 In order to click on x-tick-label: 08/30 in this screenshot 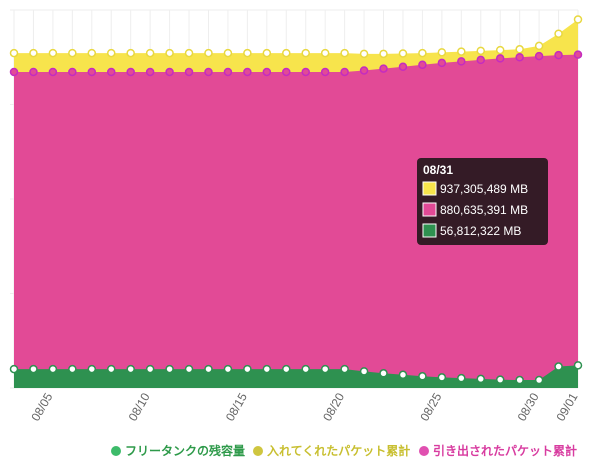, I will do `click(528, 406)`.